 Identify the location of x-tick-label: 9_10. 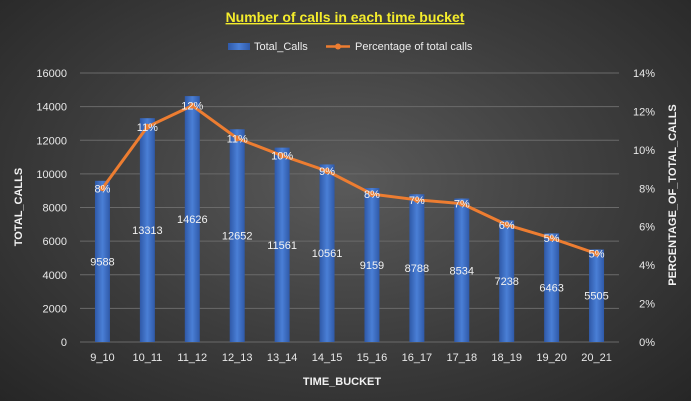
(102, 358).